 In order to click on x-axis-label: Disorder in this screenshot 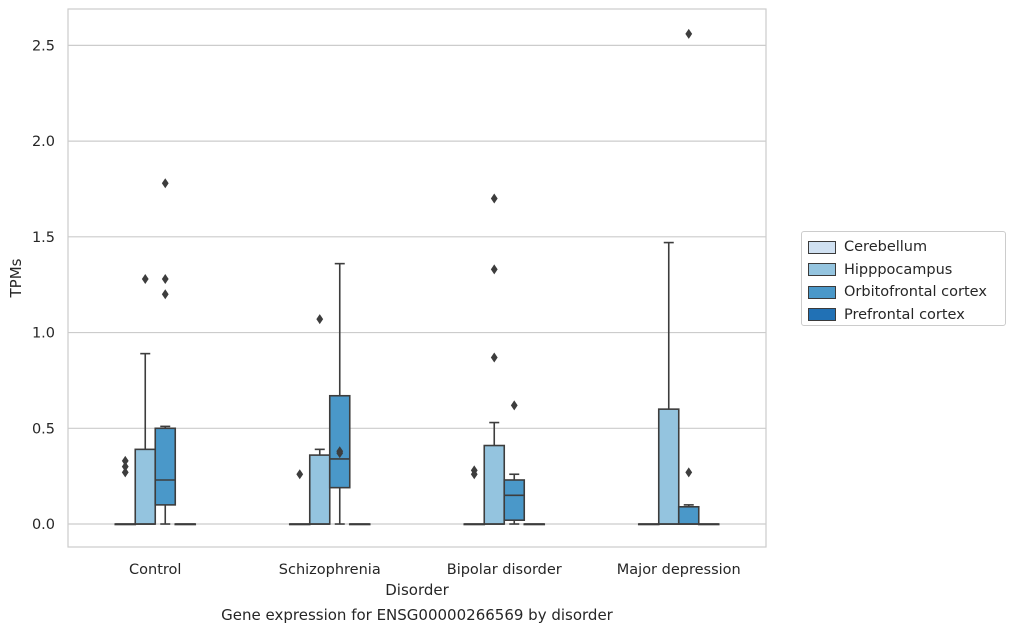, I will do `click(417, 590)`.